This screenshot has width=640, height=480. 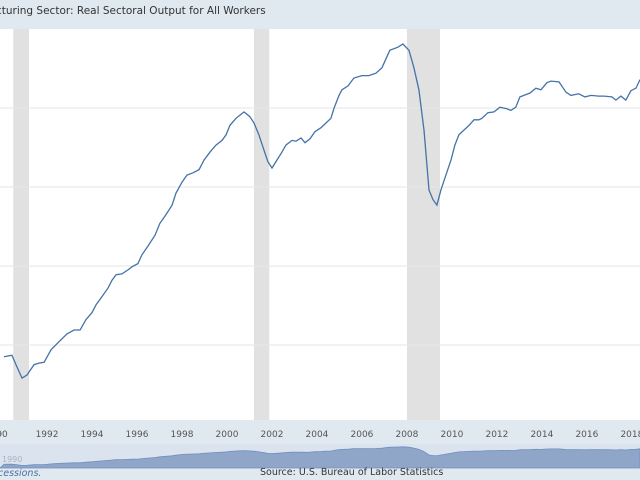 What do you see at coordinates (227, 435) in the screenshot?
I see `x-tick-label: 2000` at bounding box center [227, 435].